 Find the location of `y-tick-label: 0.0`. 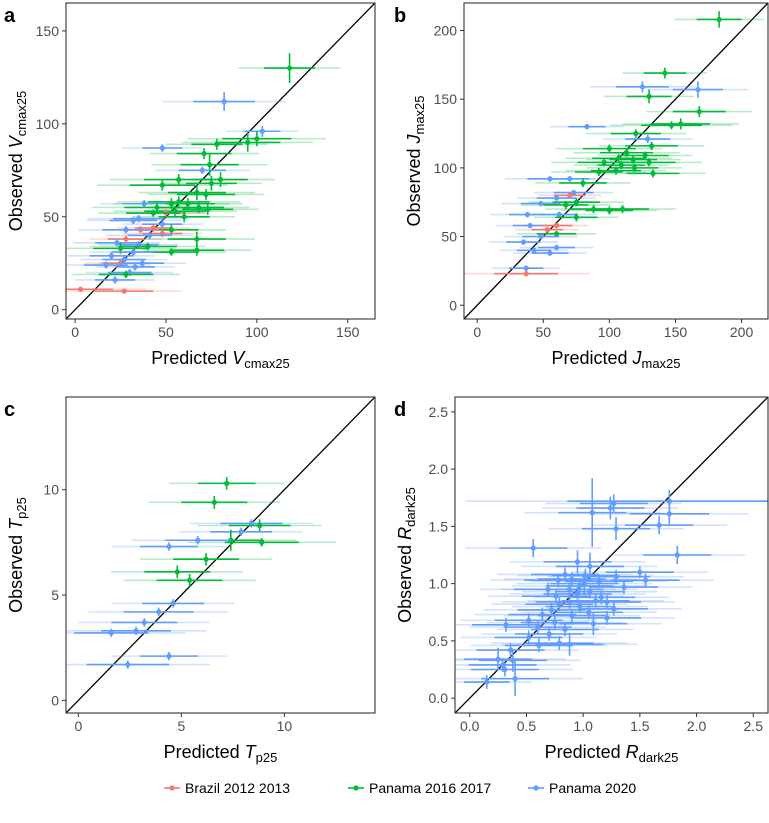

y-tick-label: 0.0 is located at coordinates (439, 698).